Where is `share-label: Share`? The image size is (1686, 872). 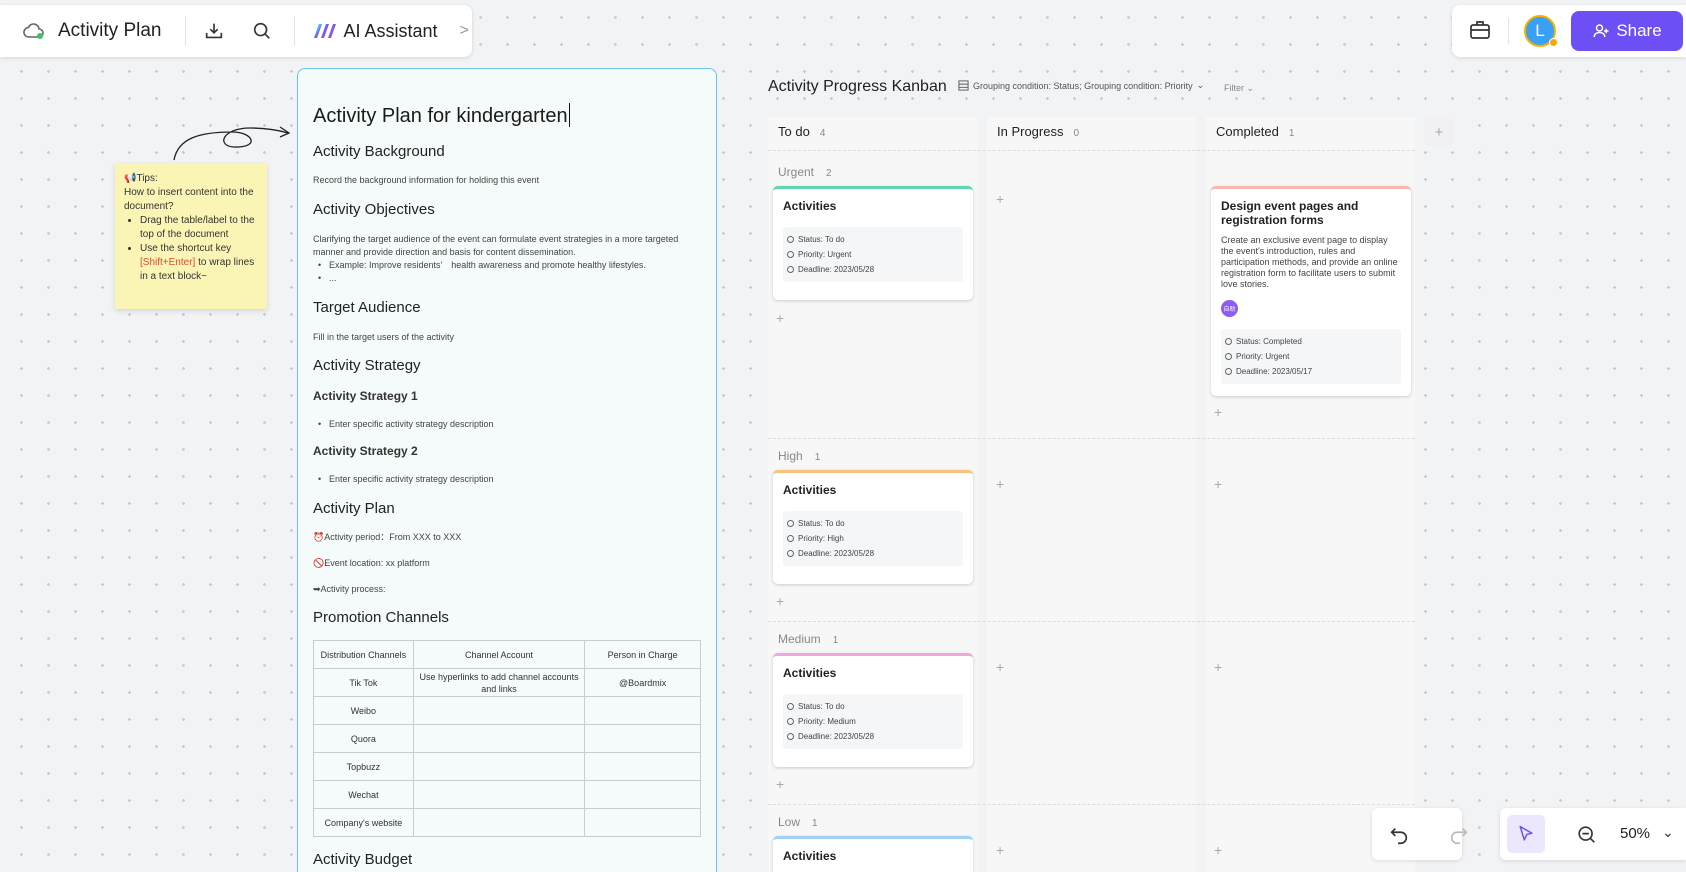
share-label: Share is located at coordinates (1639, 30).